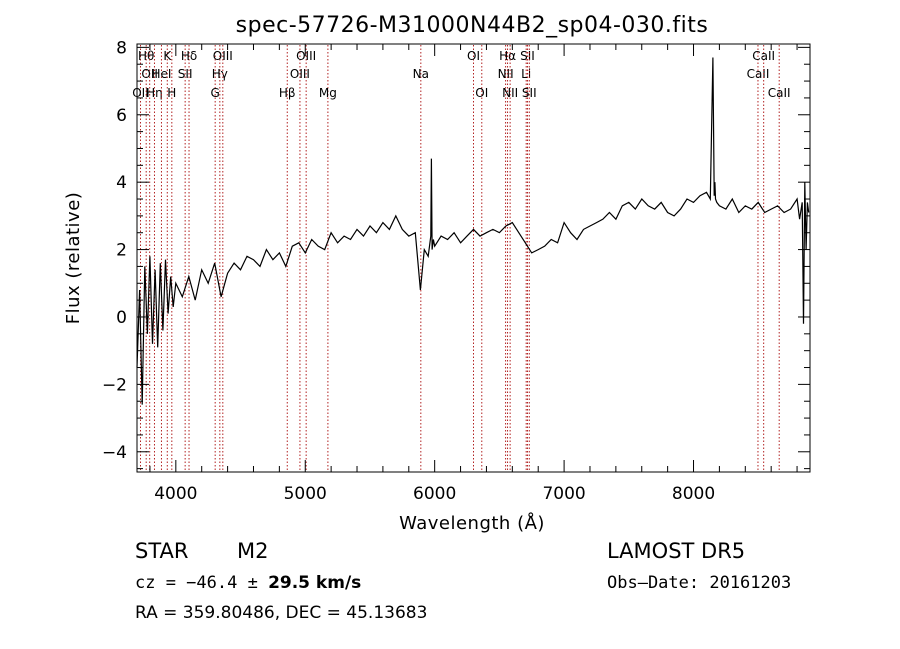  I want to click on obs-date: Obs–Date: 20161203, so click(699, 583).